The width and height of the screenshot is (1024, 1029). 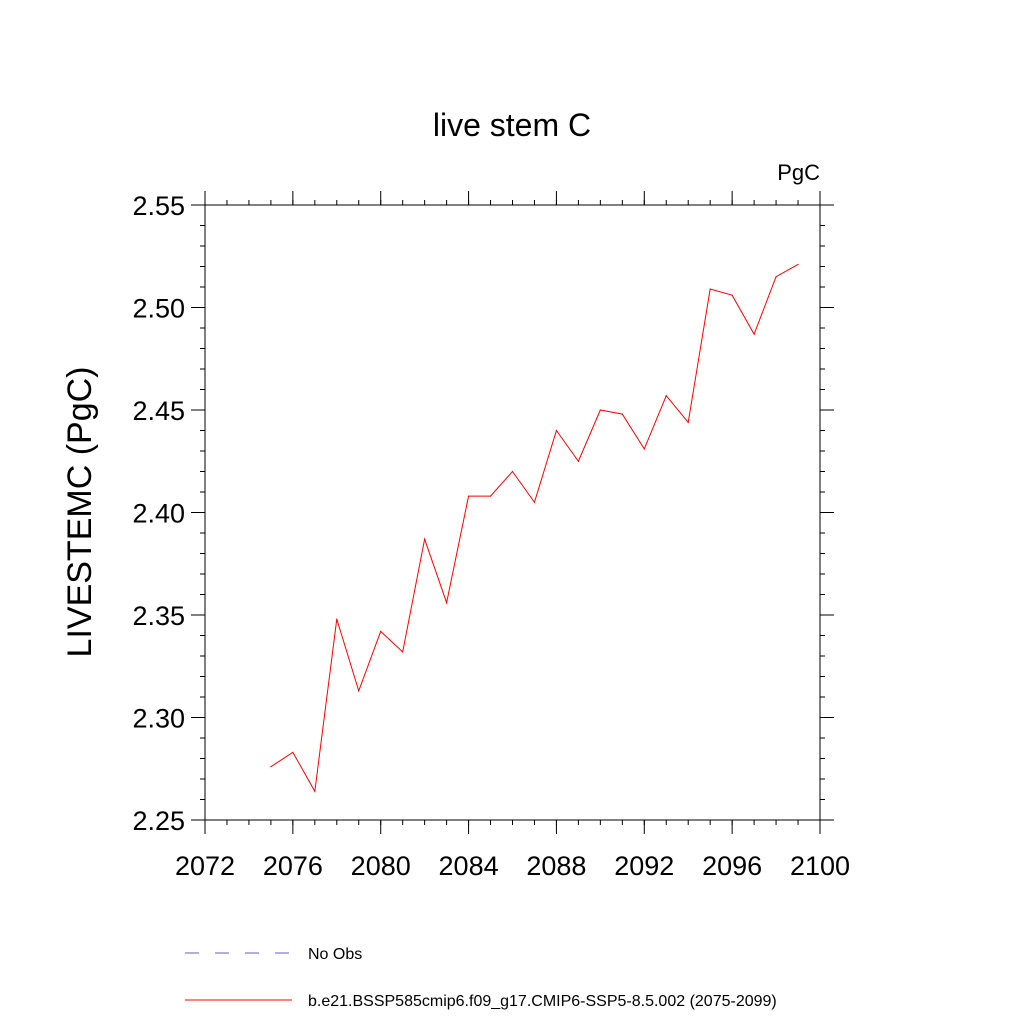 What do you see at coordinates (335, 954) in the screenshot?
I see `legend-label-no-obs: No Obs` at bounding box center [335, 954].